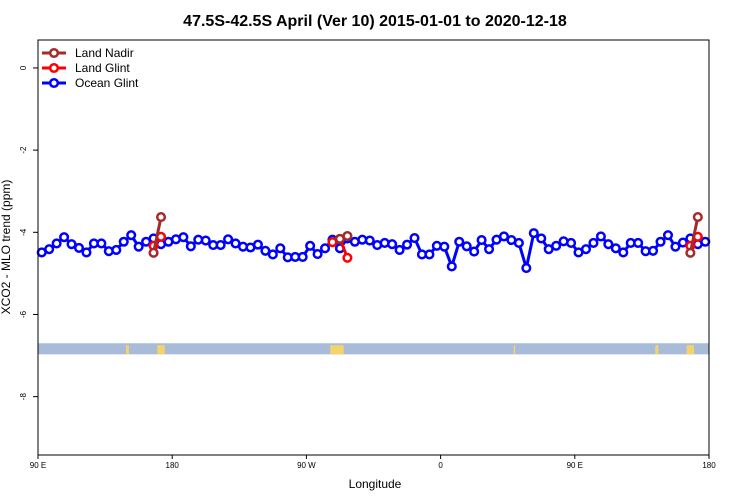 The image size is (750, 500). I want to click on x-axis-label: Longitude, so click(375, 484).